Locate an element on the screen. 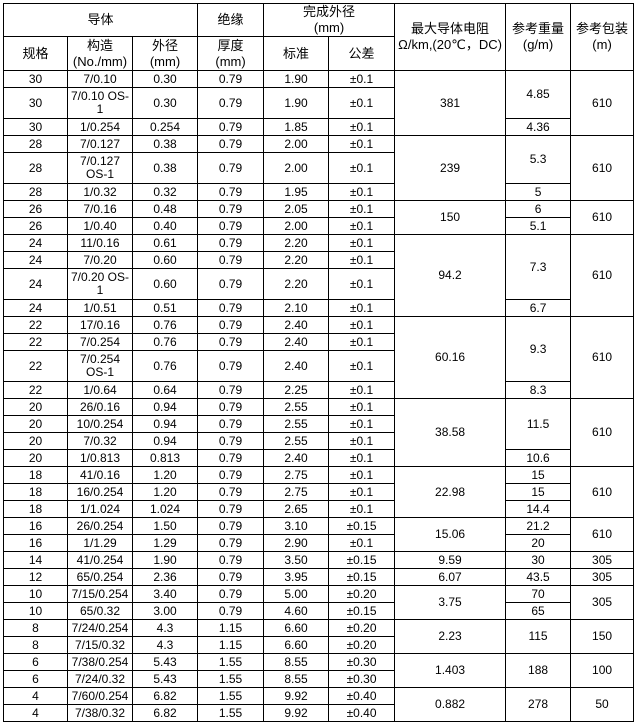 The height and width of the screenshot is (726, 636). cell-conductor-od: 0.32 is located at coordinates (165, 192).